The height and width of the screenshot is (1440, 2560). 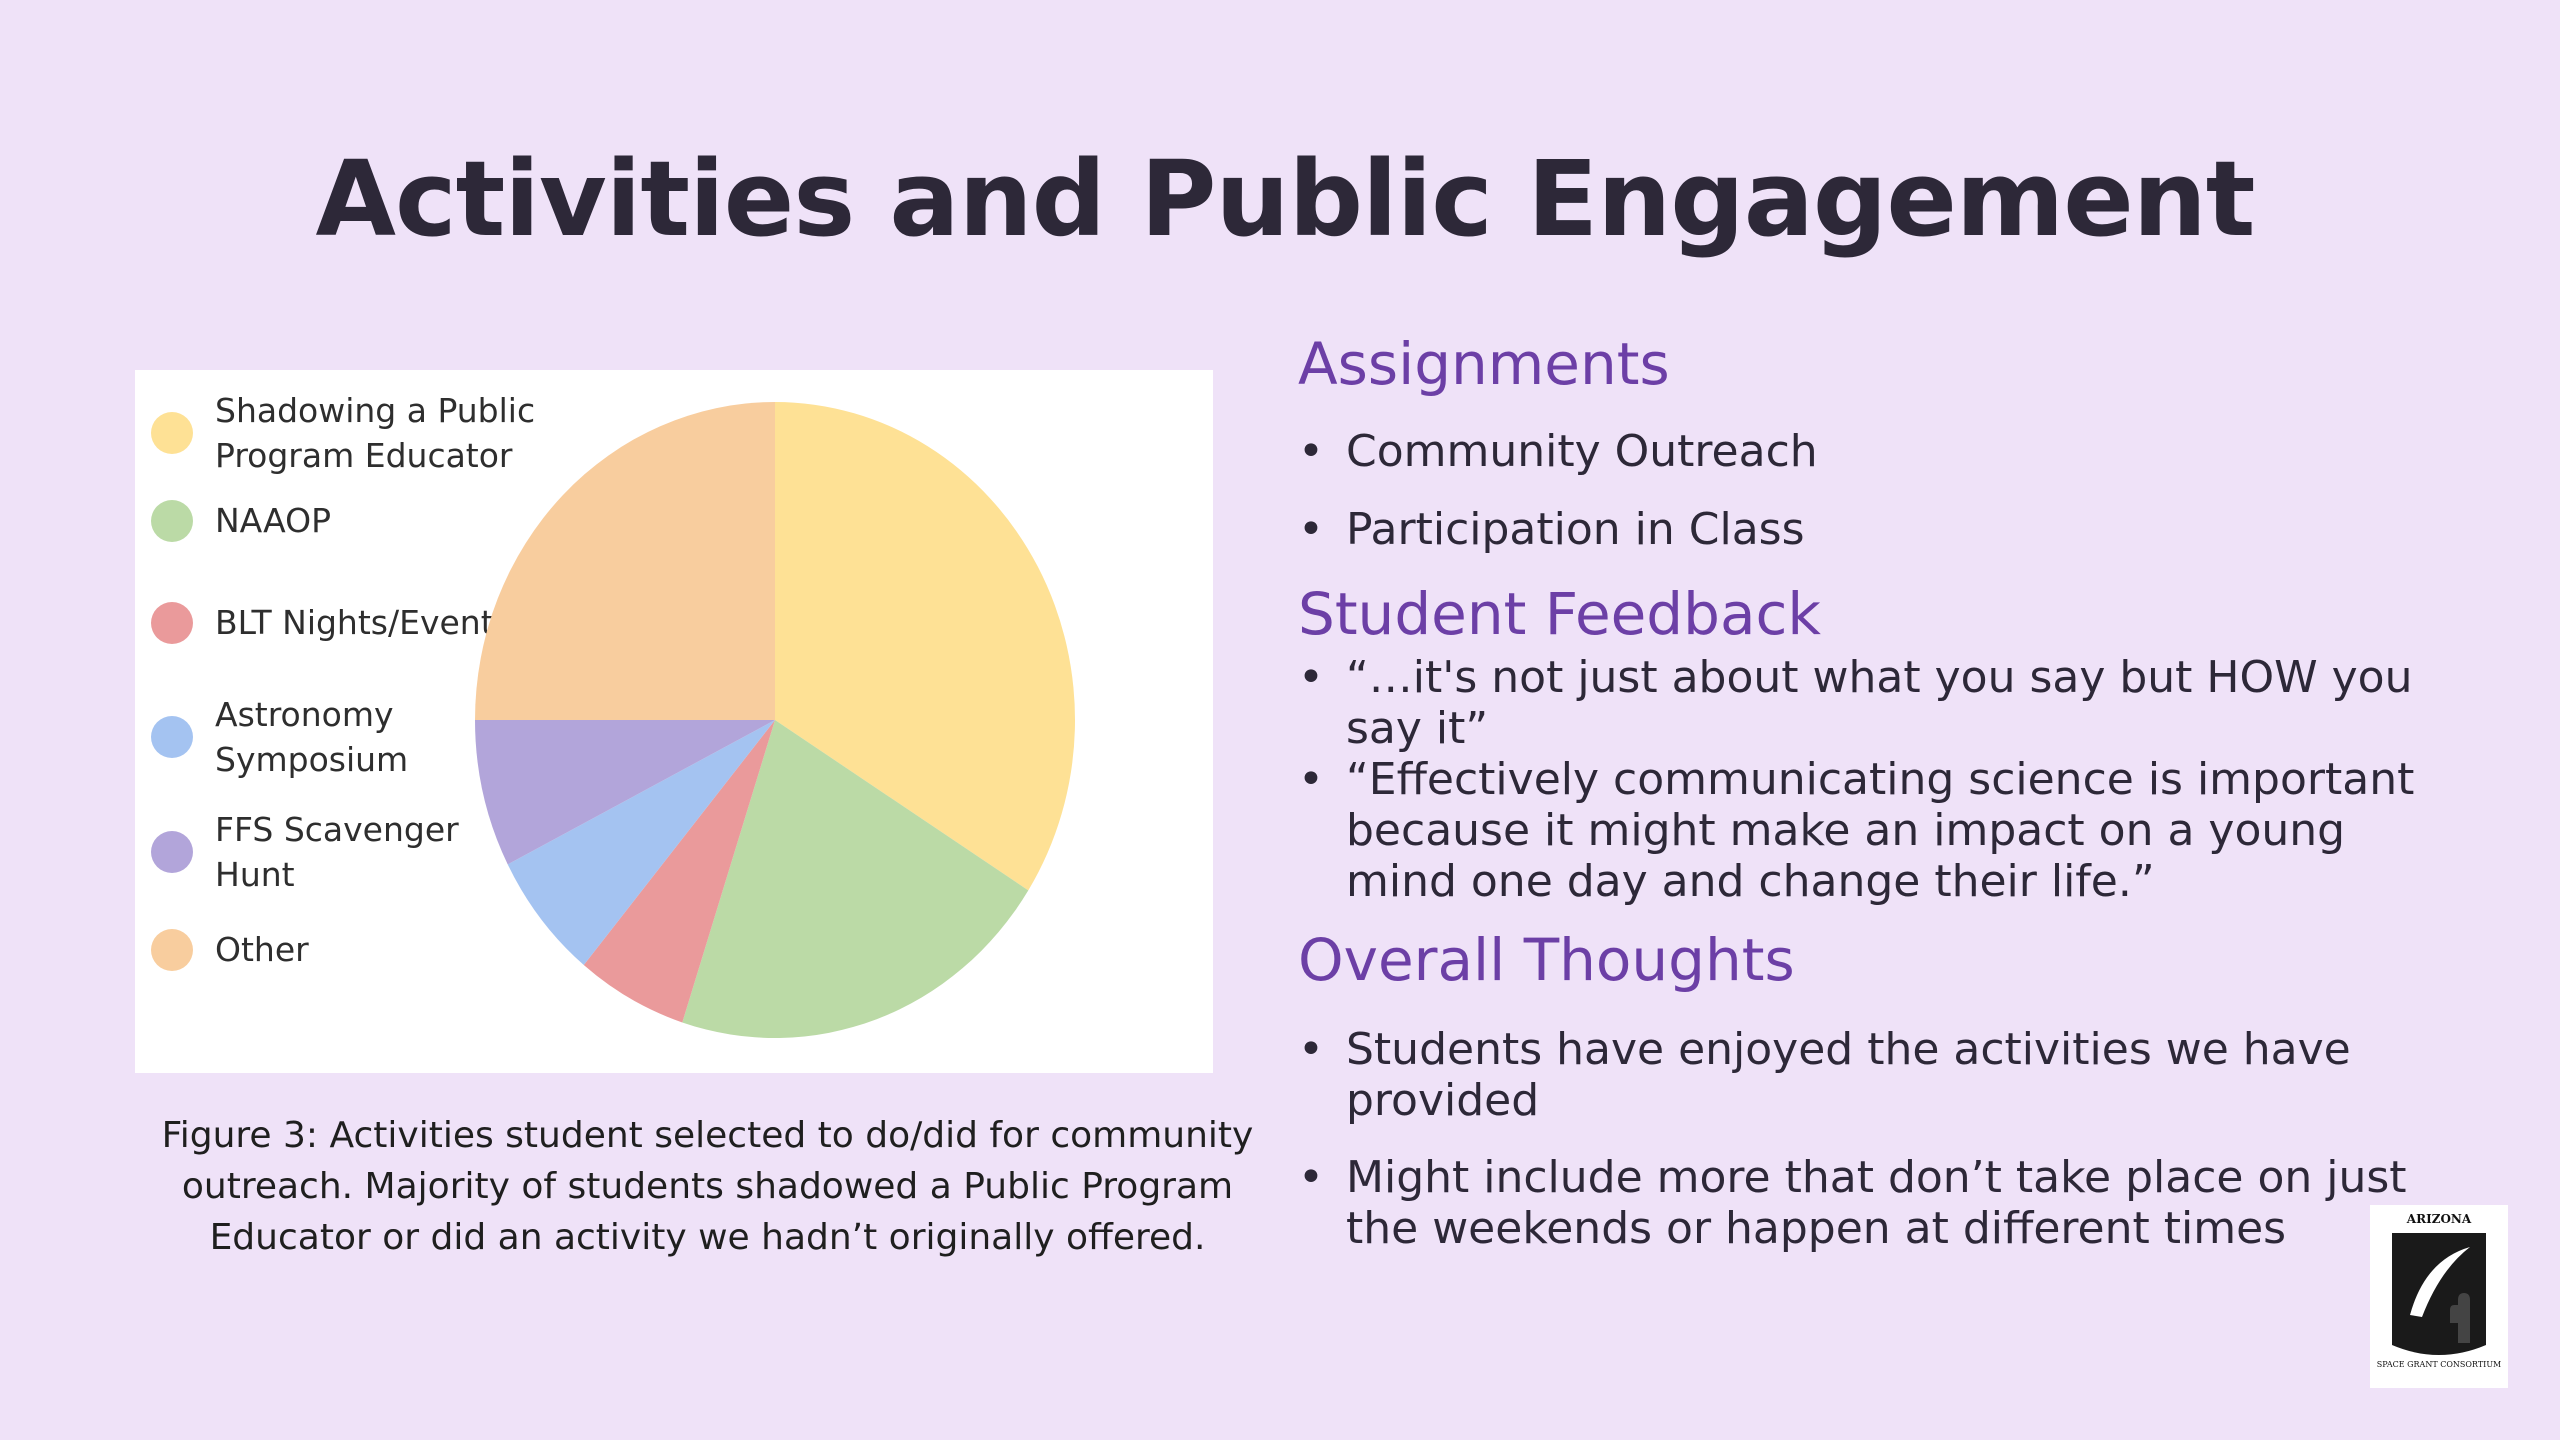 I want to click on slide-title: Activities and Public Engagement, so click(x=1285, y=199).